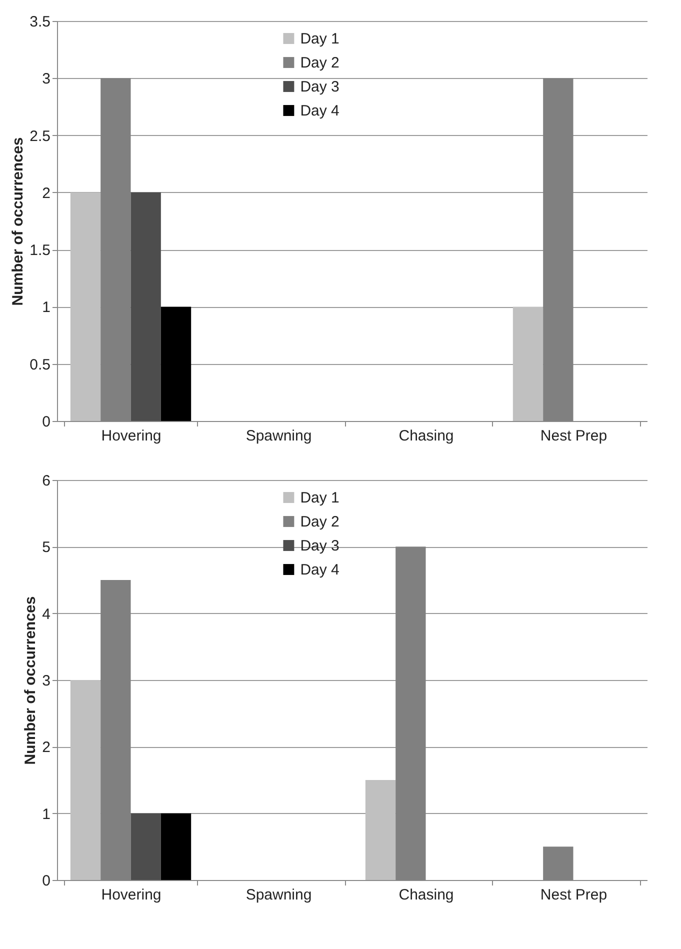 This screenshot has width=681, height=949. Describe the element at coordinates (46, 547) in the screenshot. I see `y-tick-label: 5` at that location.